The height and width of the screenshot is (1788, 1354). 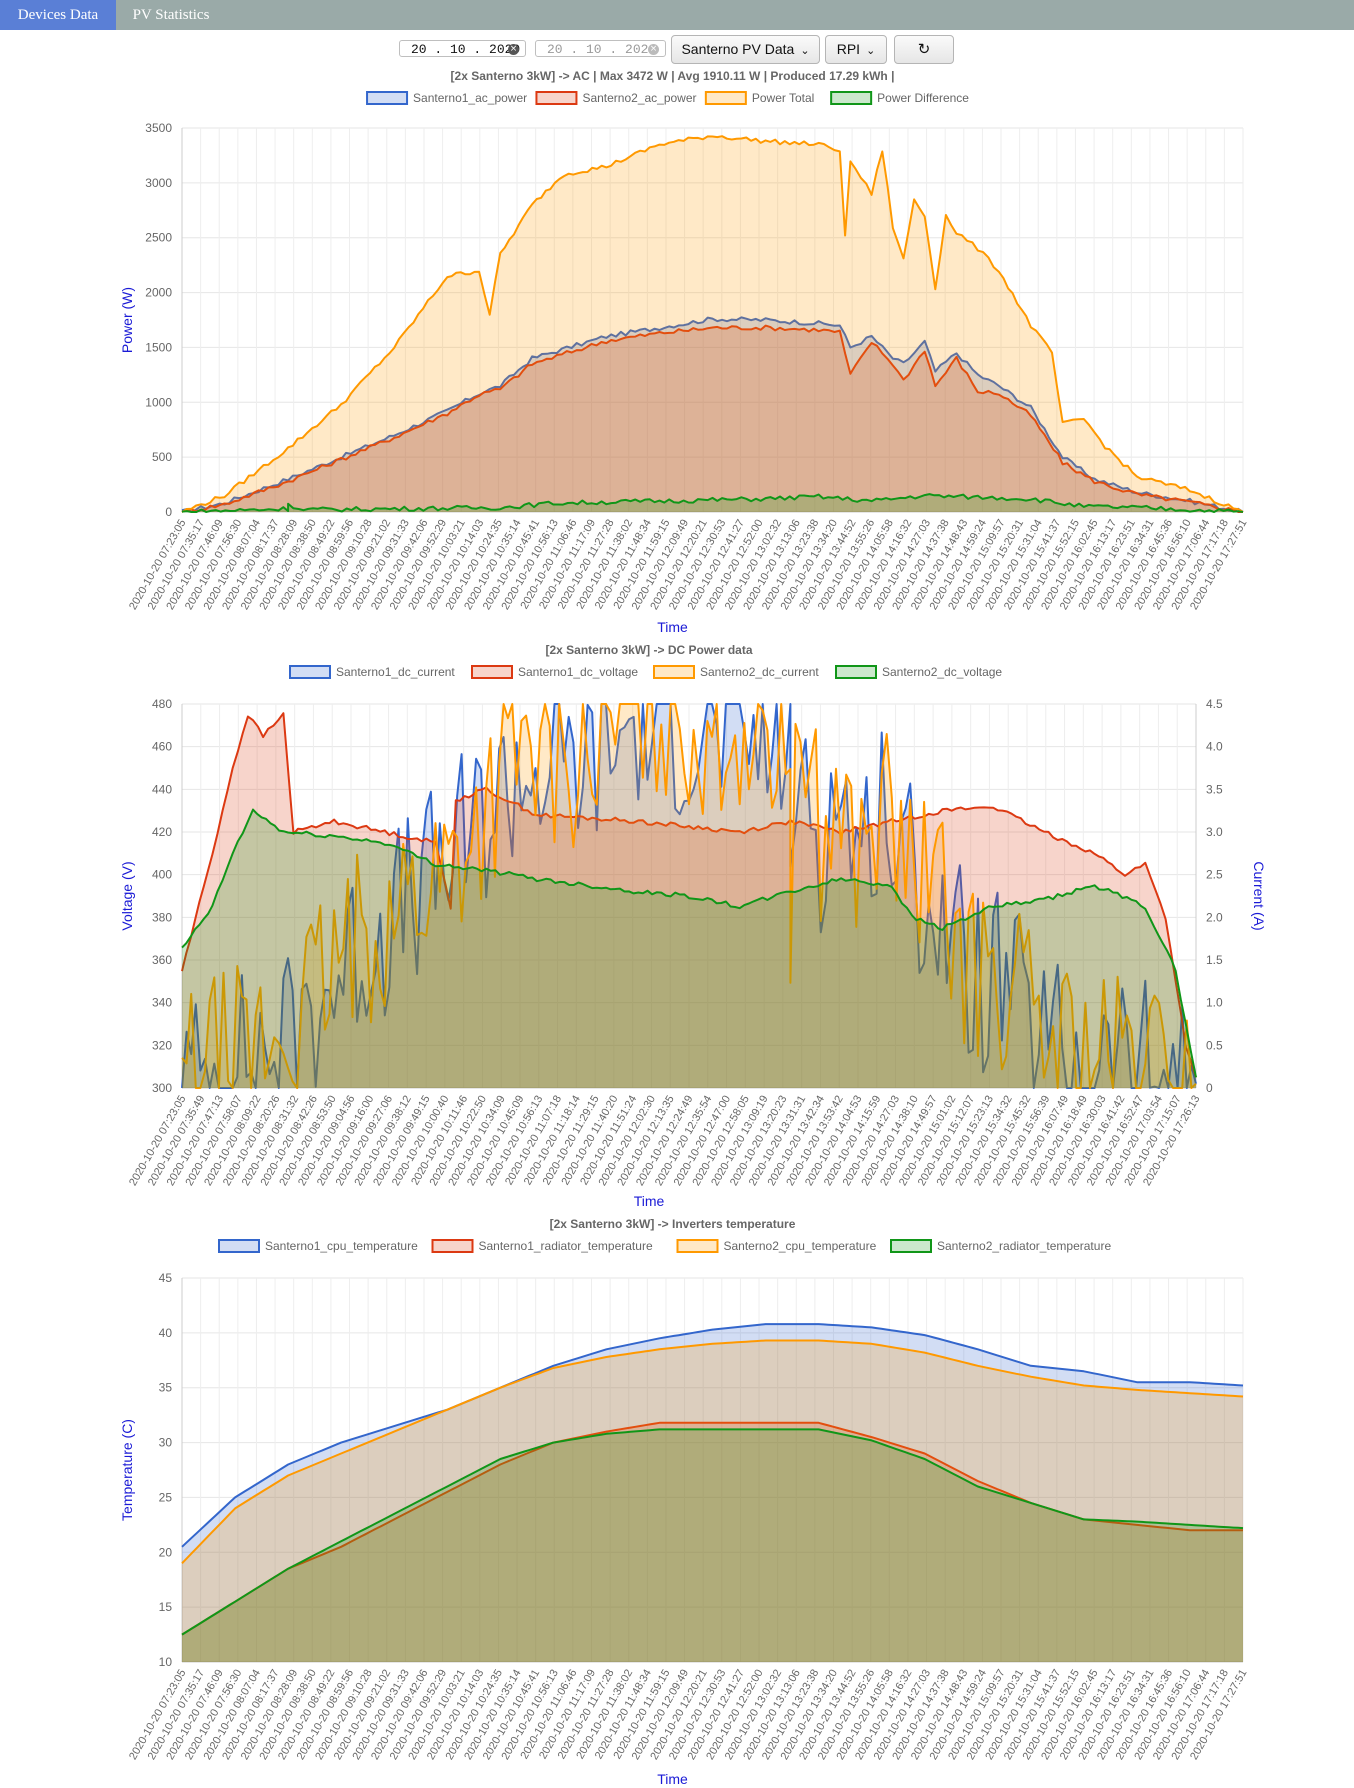 I want to click on legend-item-power-difference: Power Difference, so click(x=899, y=98).